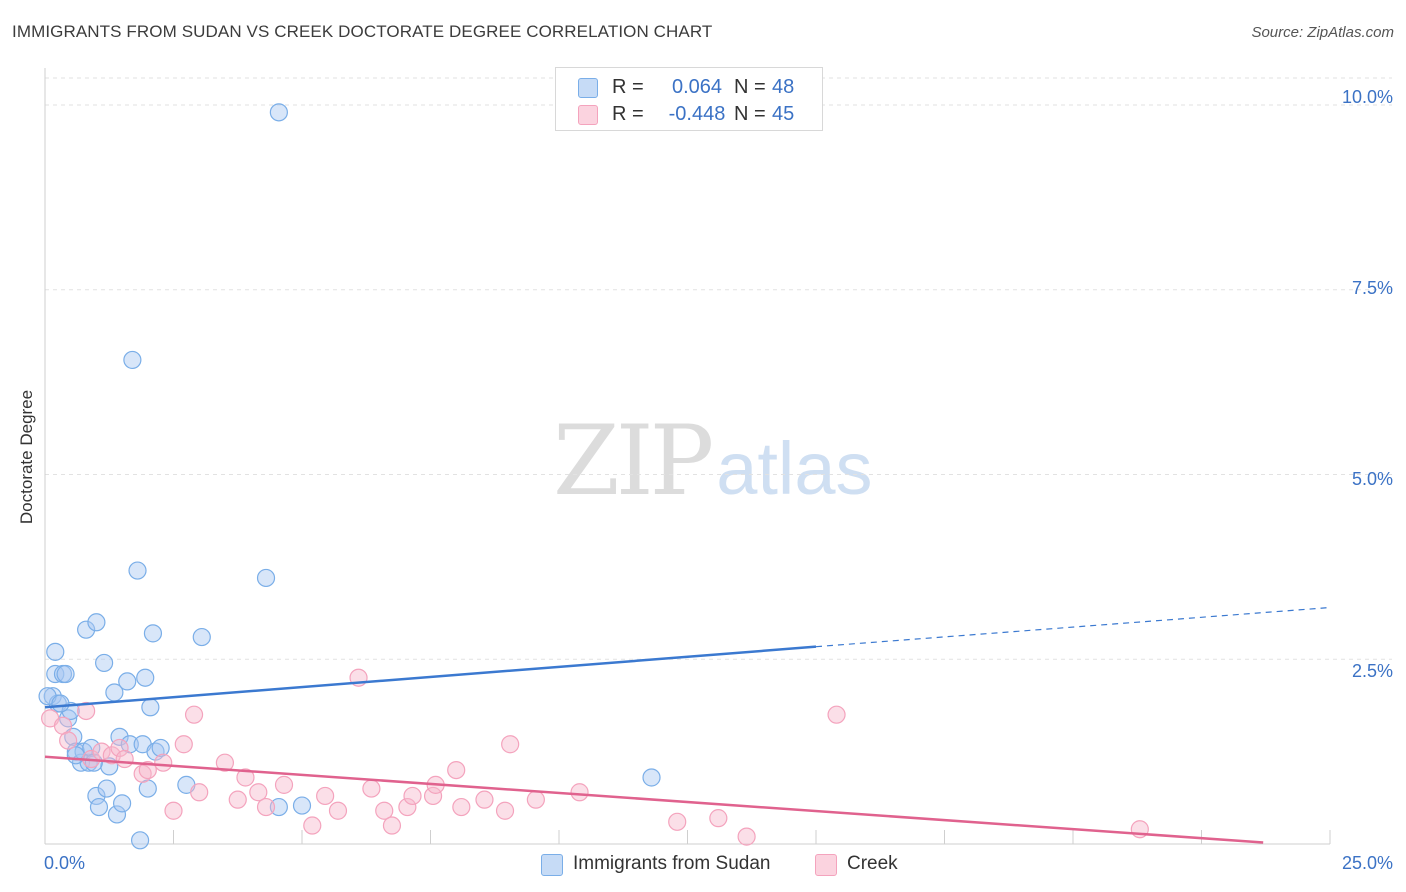 The width and height of the screenshot is (1406, 892). What do you see at coordinates (672, 863) in the screenshot?
I see `legend-label-sudan: Immigrants from Sudan` at bounding box center [672, 863].